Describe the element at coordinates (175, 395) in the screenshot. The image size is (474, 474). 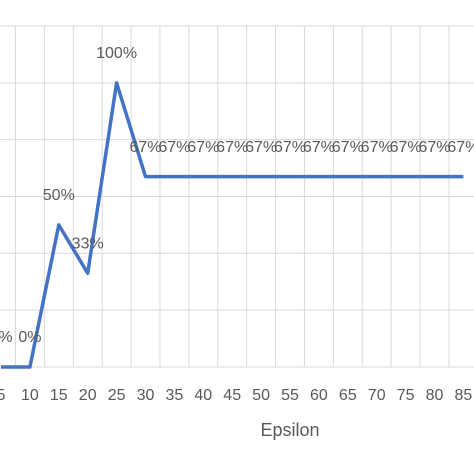
I see `x-tick-label: 35` at that location.